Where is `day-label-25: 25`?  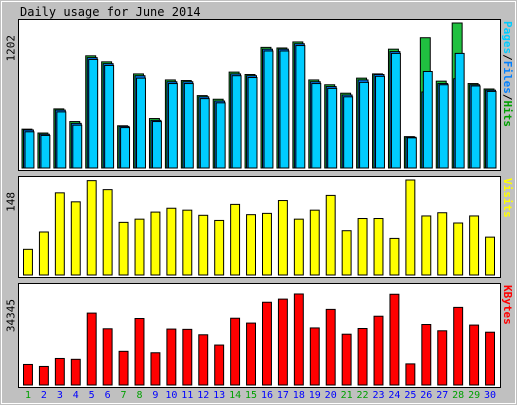
day-label-25: 25 is located at coordinates (410, 395).